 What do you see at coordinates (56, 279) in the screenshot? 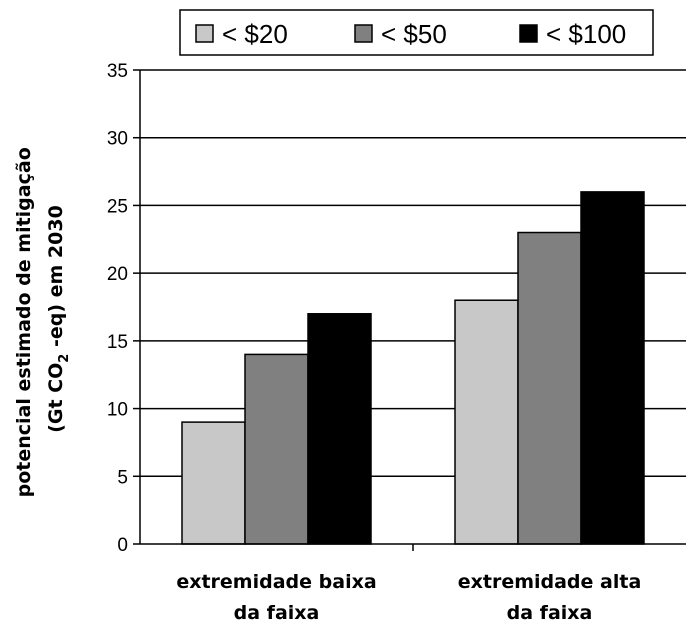
I see `y-axis-title-post: -eq) em 2030` at bounding box center [56, 279].